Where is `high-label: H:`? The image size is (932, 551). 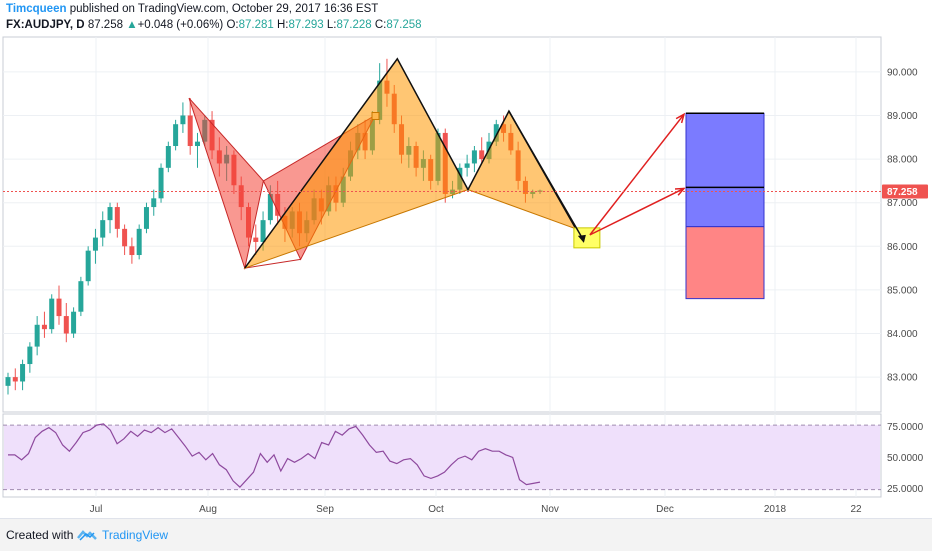
high-label: H: is located at coordinates (283, 25).